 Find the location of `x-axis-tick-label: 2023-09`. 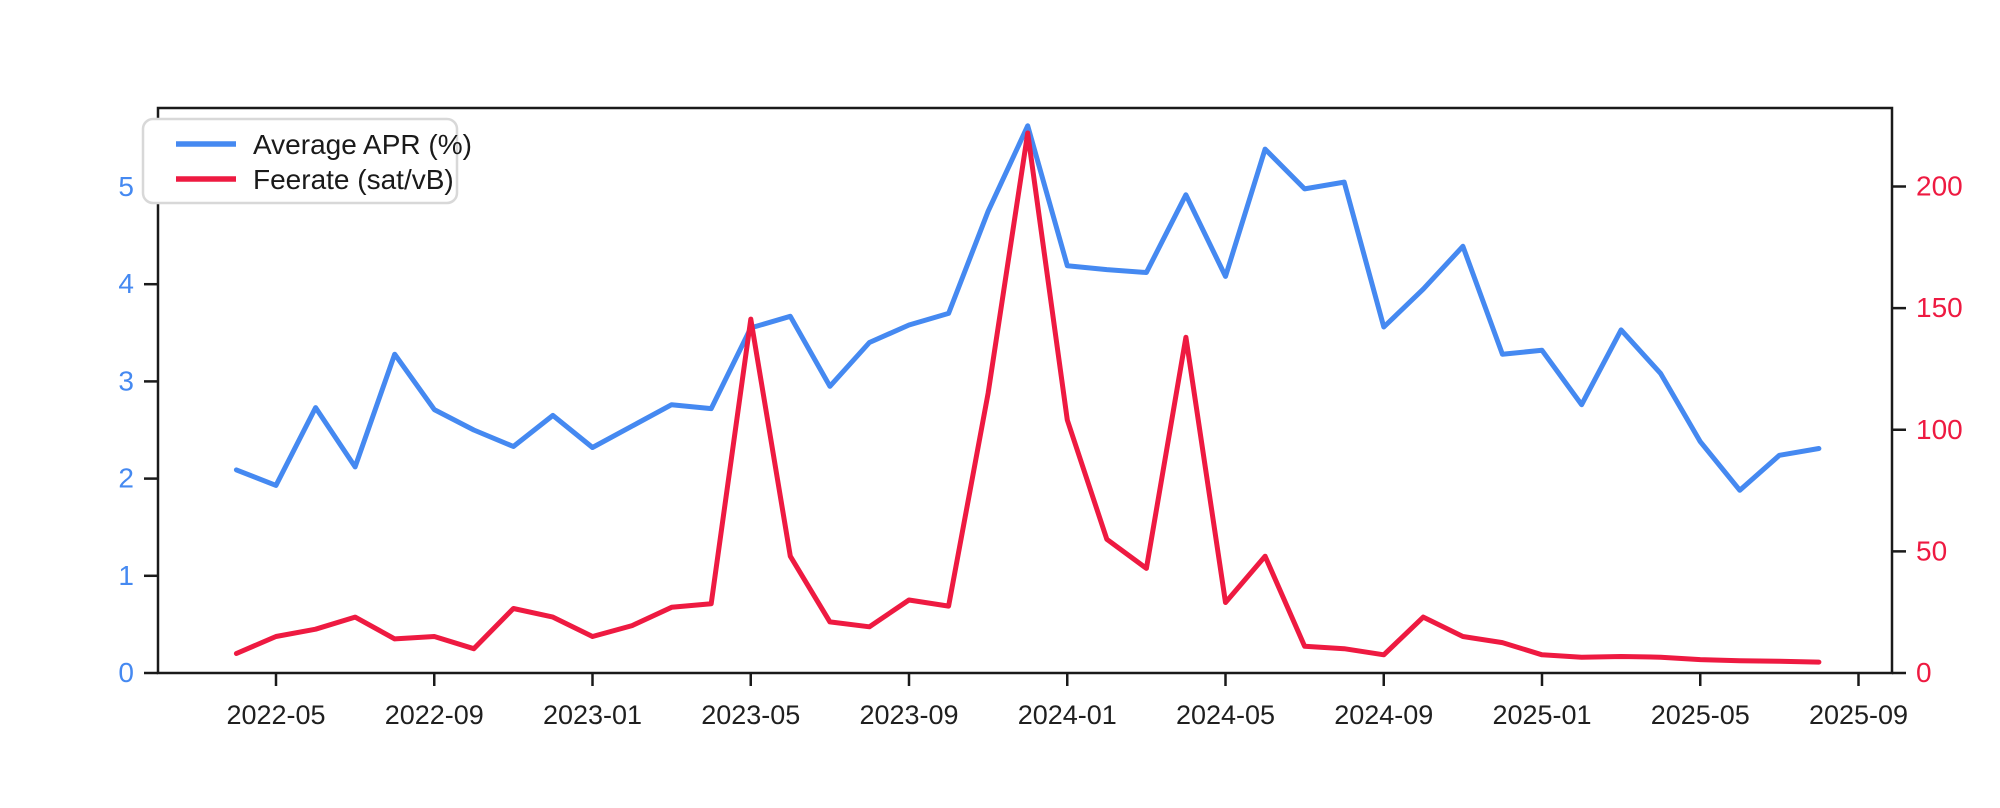

x-axis-tick-label: 2023-09 is located at coordinates (908, 715).